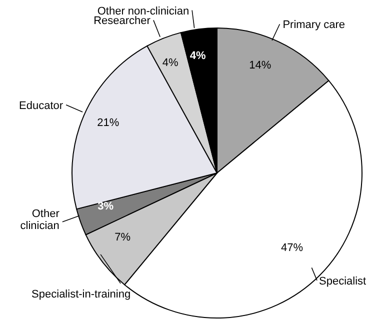  What do you see at coordinates (122, 21) in the screenshot?
I see `slice-label: Researcher` at bounding box center [122, 21].